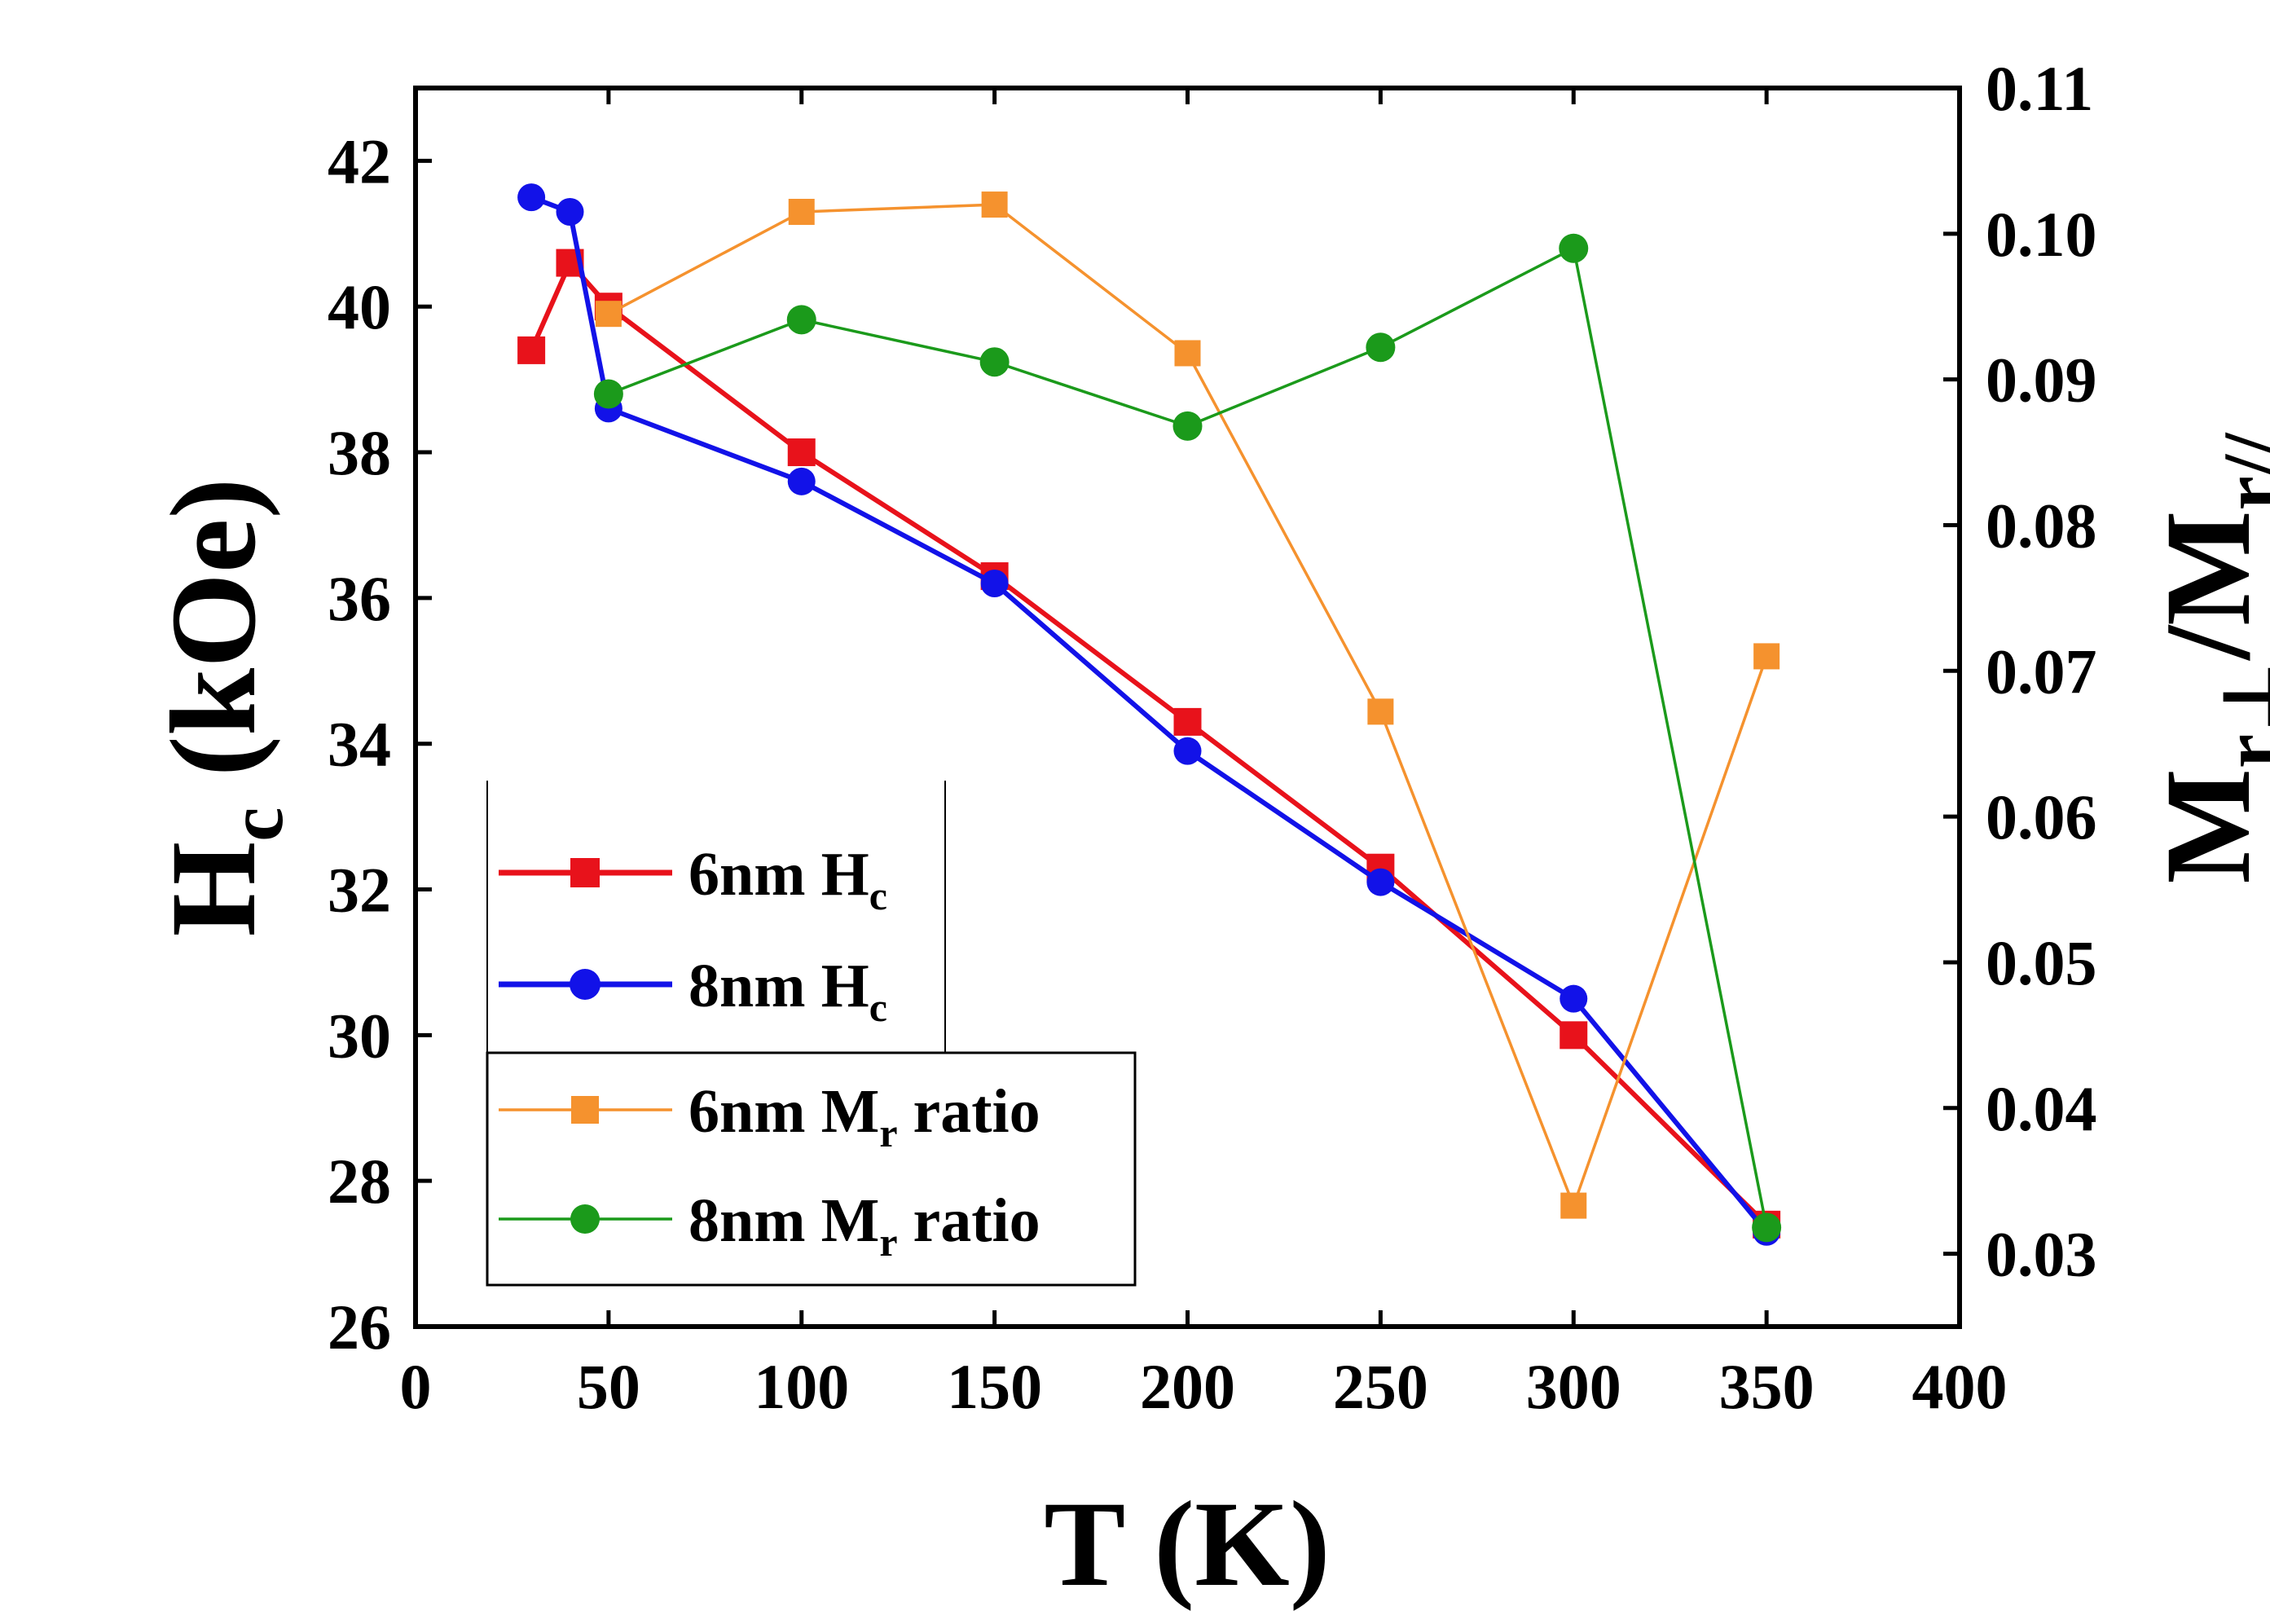 The height and width of the screenshot is (1624, 2270). Describe the element at coordinates (608, 1386) in the screenshot. I see `x-tick-label: 50` at that location.